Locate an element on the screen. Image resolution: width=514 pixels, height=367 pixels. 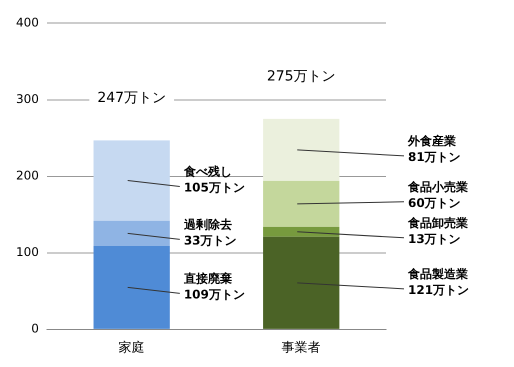
text: 食品製造業 is located at coordinates (437, 273).